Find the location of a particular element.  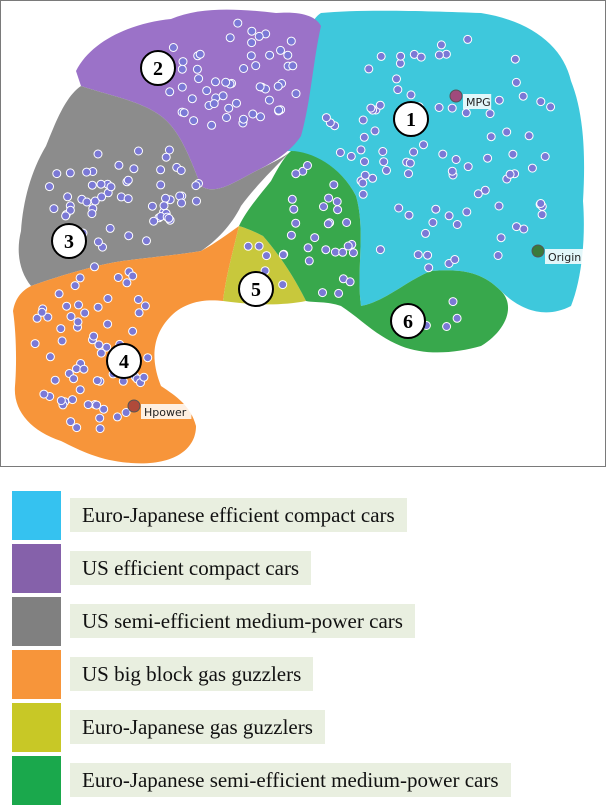

variable-marker-hpower is located at coordinates (134, 406).